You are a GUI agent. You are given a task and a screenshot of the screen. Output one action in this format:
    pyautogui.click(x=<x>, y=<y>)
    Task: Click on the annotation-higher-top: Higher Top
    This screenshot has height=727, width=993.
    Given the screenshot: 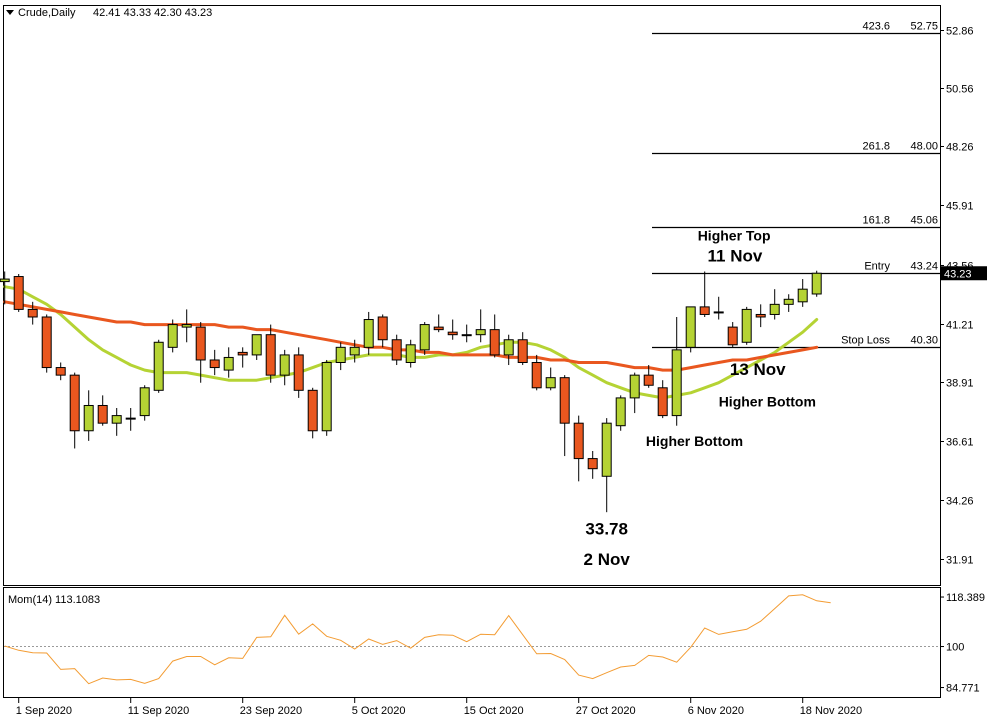 What is the action you would take?
    pyautogui.click(x=734, y=236)
    